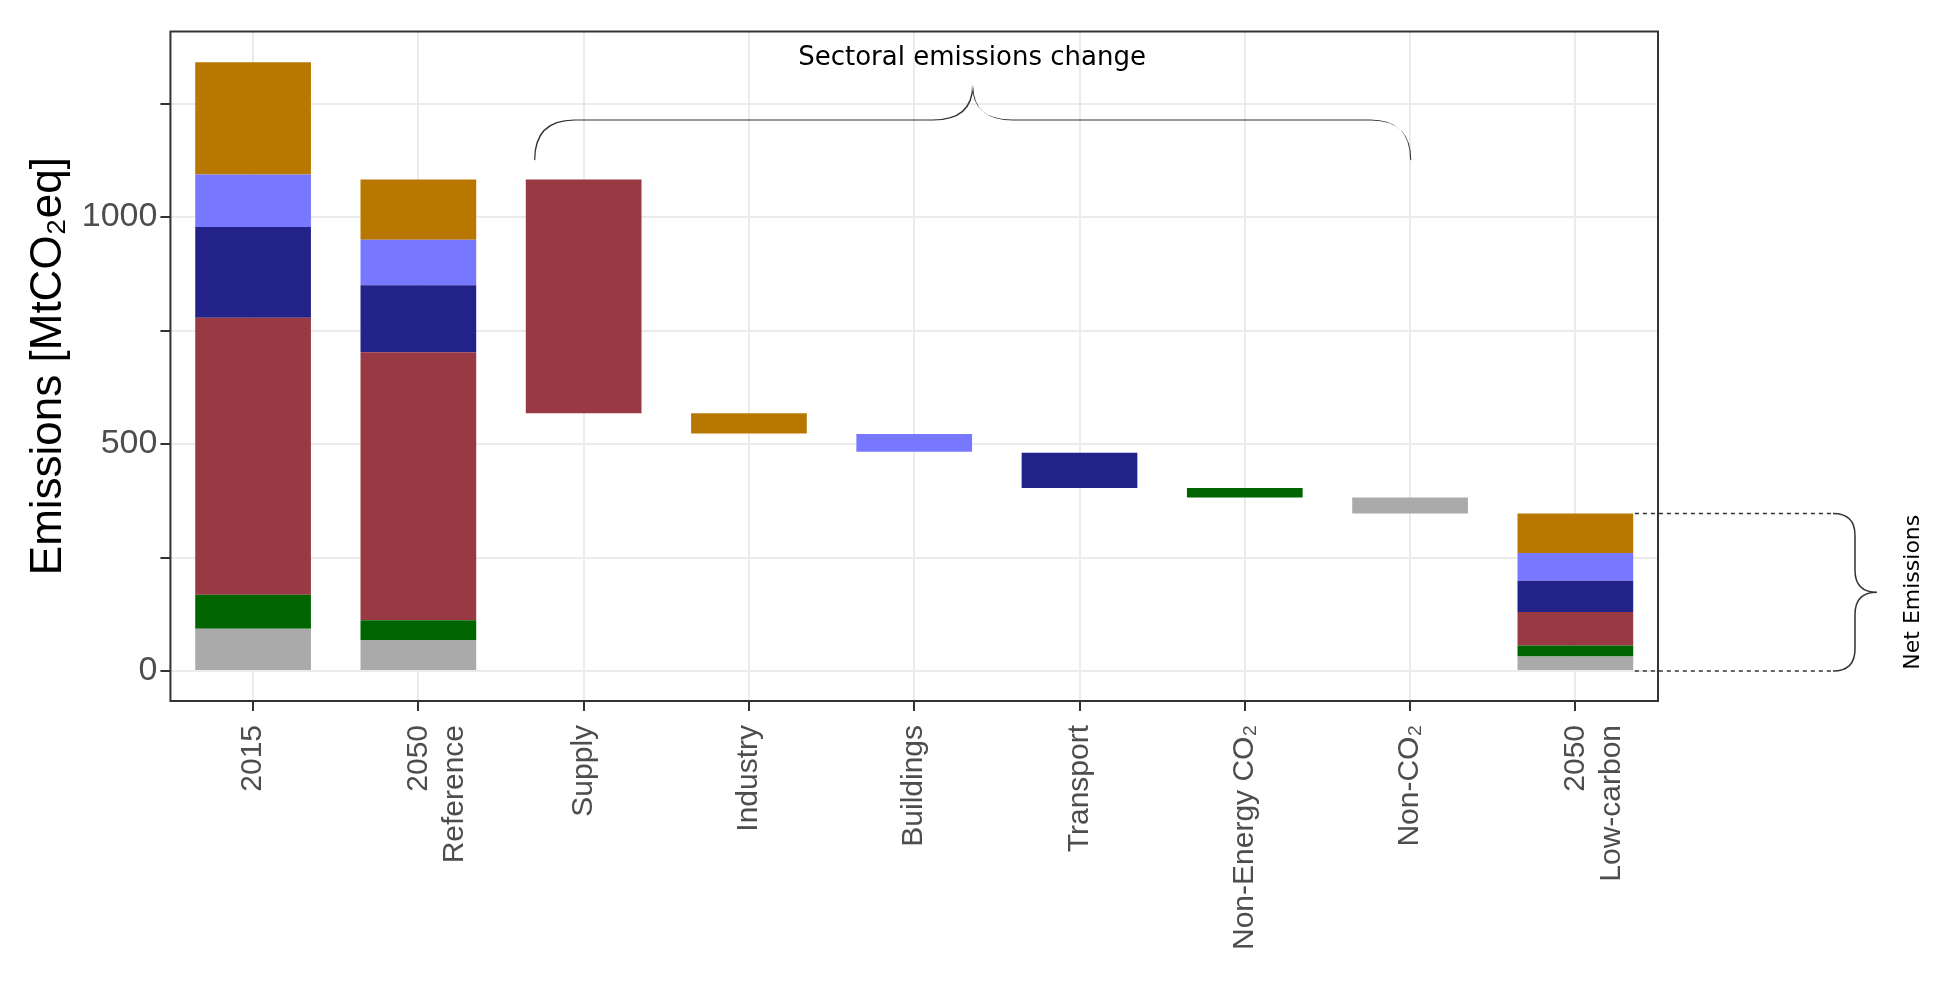 The height and width of the screenshot is (984, 1944). I want to click on x-tick-label: Buildings, so click(912, 785).